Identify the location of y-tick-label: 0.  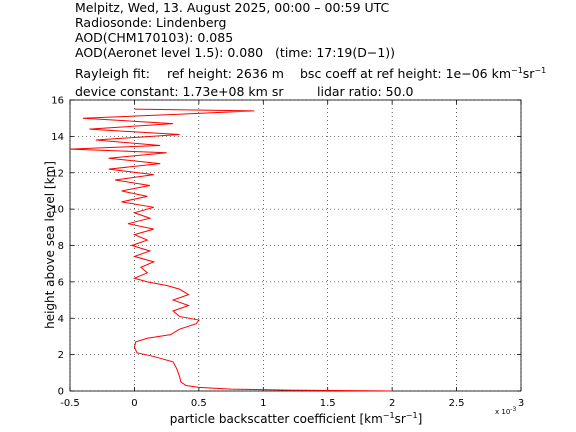
(61, 392).